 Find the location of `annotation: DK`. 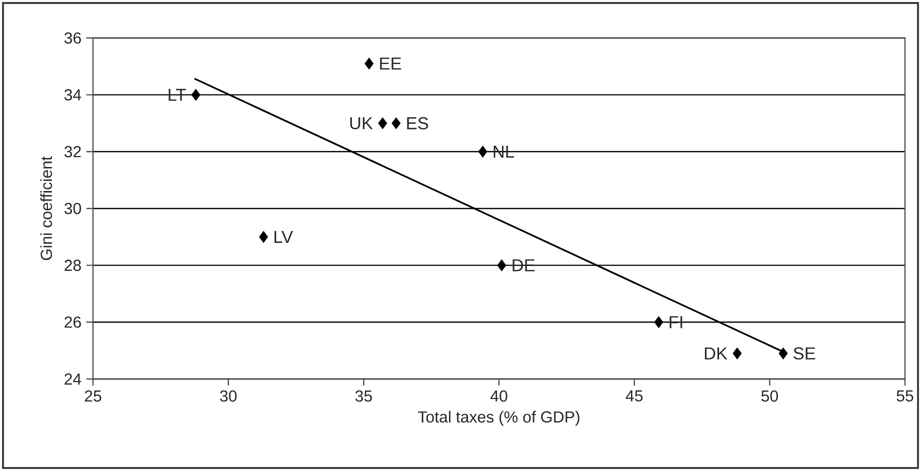

annotation: DK is located at coordinates (716, 353).